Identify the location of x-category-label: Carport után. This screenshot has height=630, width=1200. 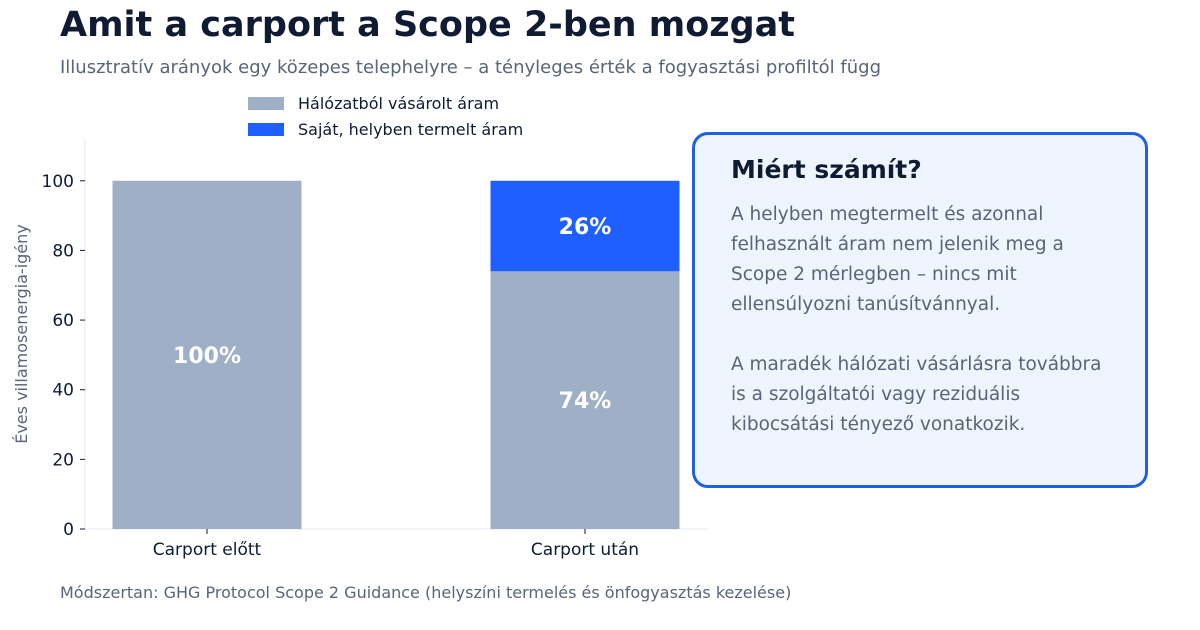
(585, 550).